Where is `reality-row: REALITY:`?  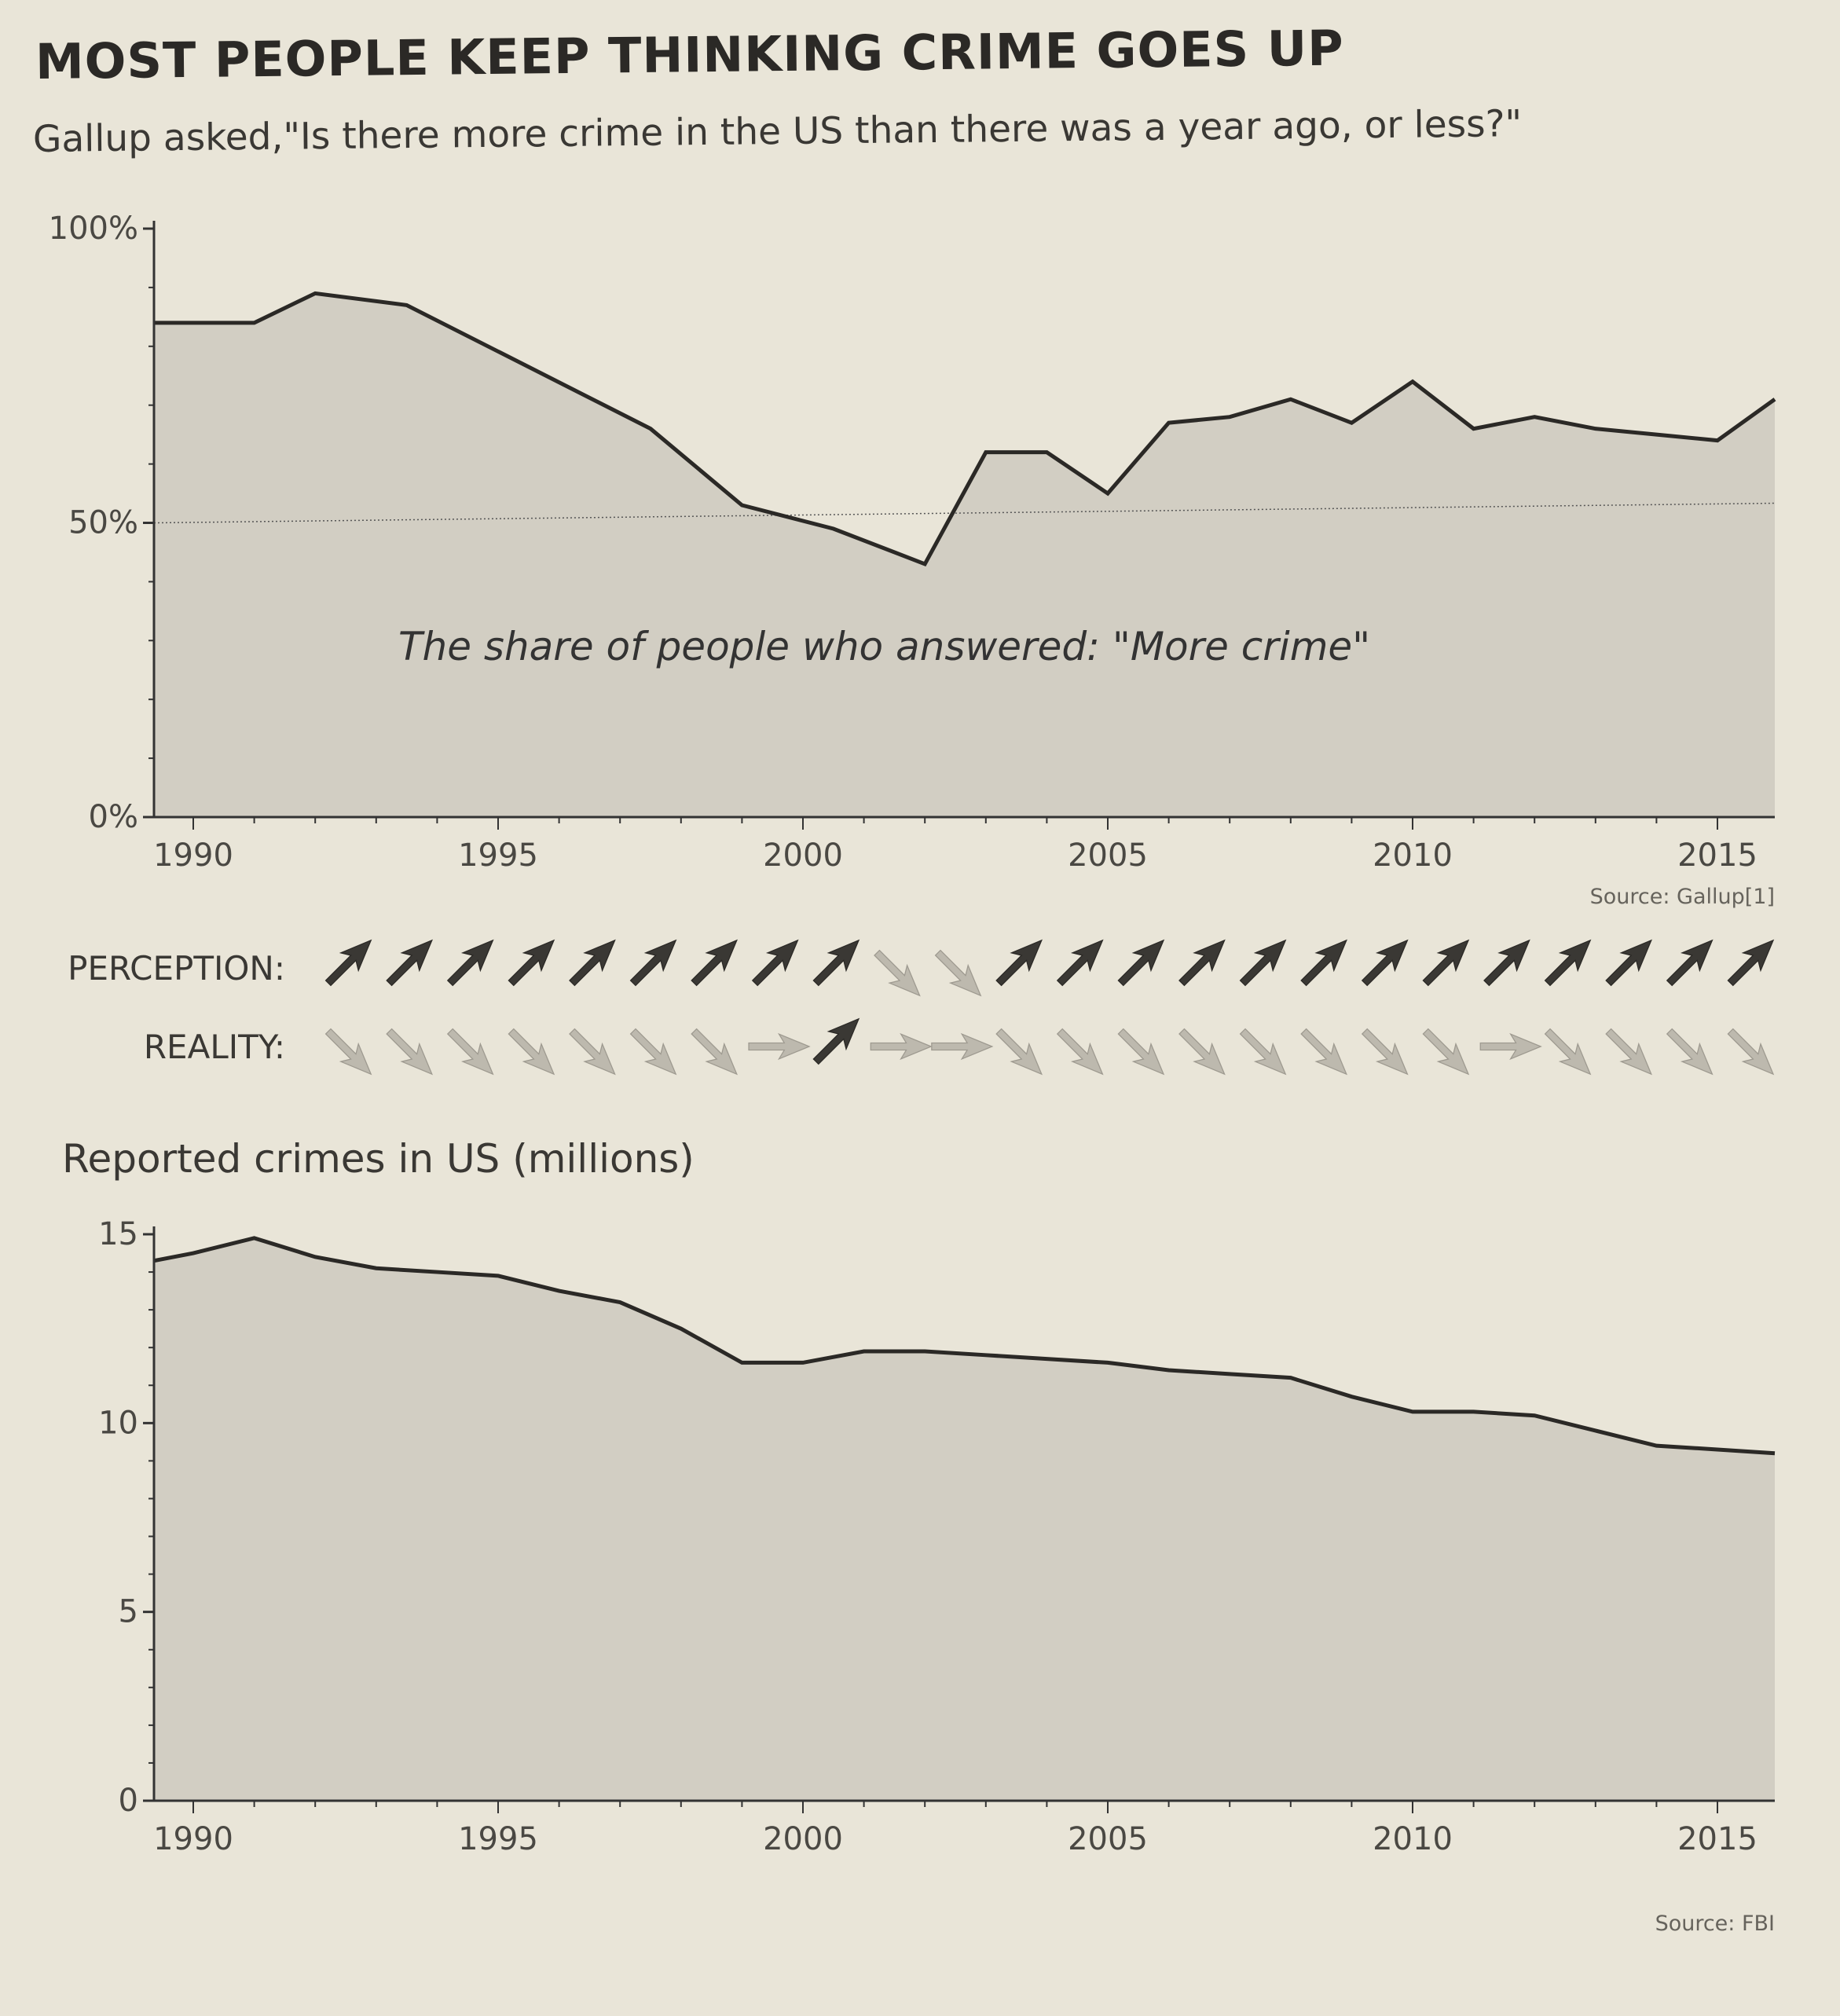
reality-row: REALITY: is located at coordinates (959, 1046).